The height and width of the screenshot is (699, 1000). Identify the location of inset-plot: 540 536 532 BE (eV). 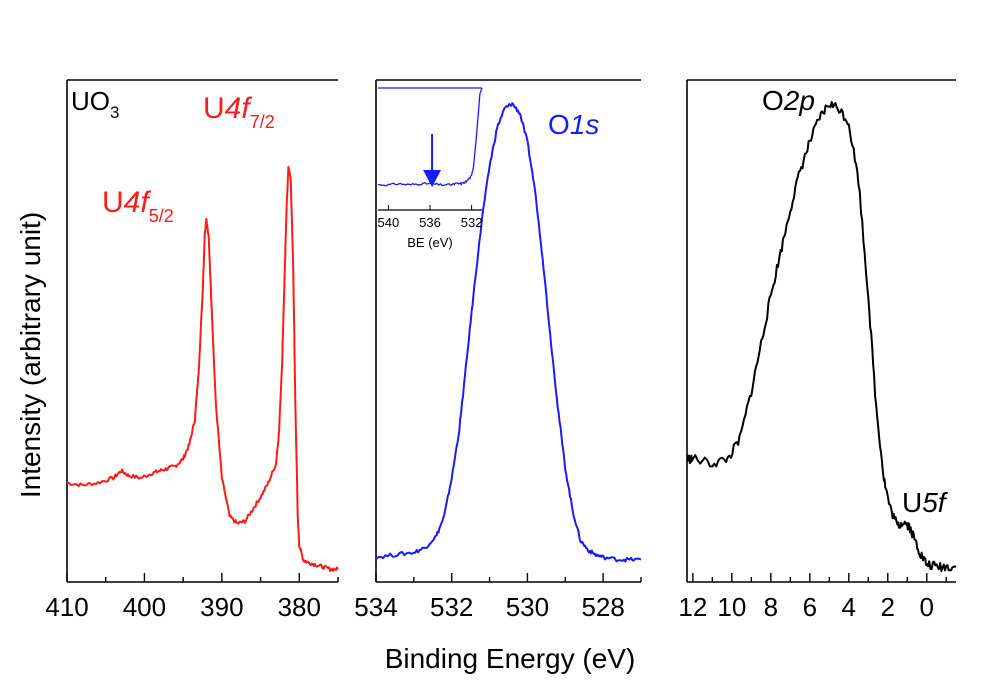
(430, 168).